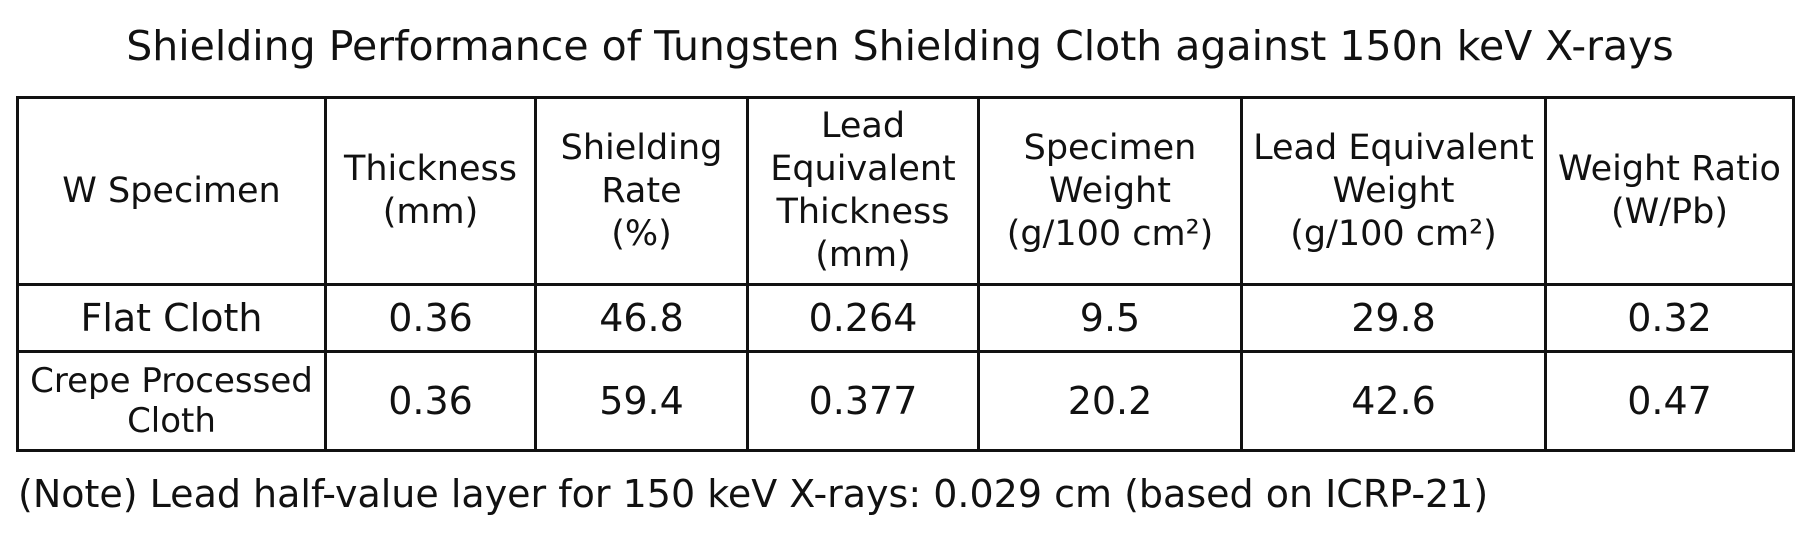  I want to click on header-cell: W Specimen, so click(171, 191).